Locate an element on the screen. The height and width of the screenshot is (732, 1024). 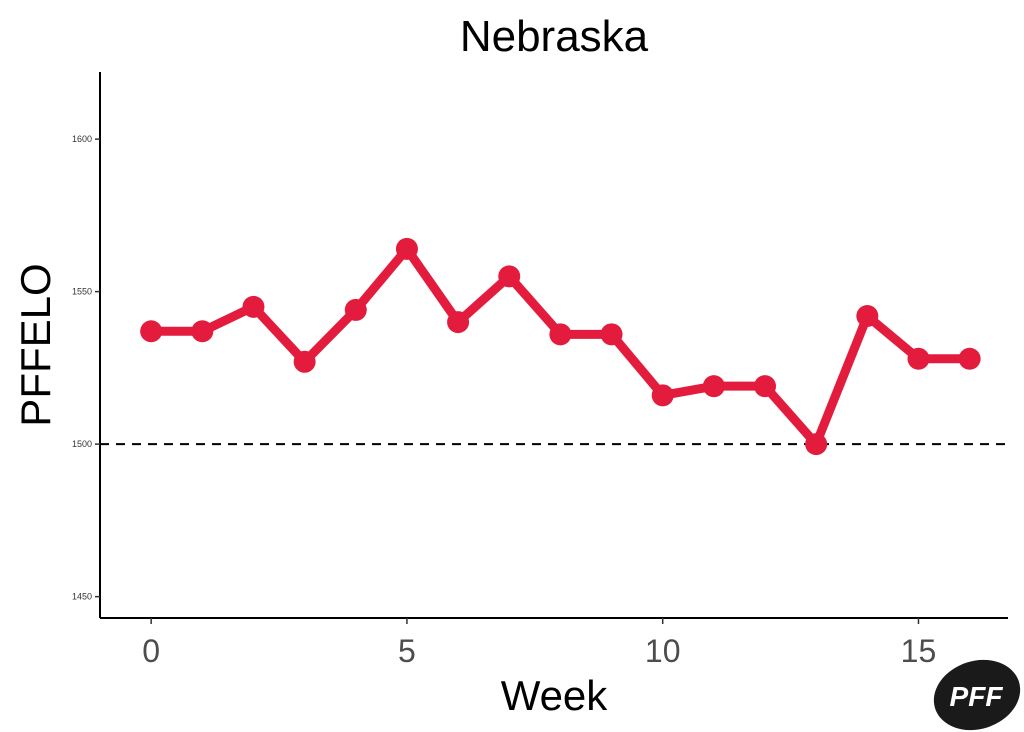
y-tick-label: 1450 is located at coordinates (82, 597).